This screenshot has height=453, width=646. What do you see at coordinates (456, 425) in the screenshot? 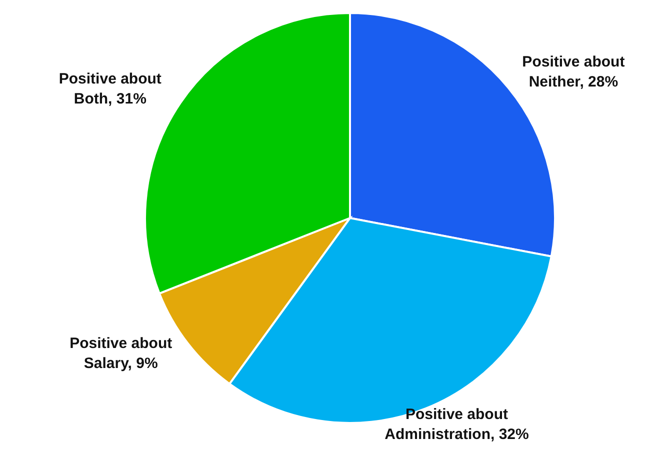
I see `slice-label: Positive about Administration, 32%` at bounding box center [456, 425].